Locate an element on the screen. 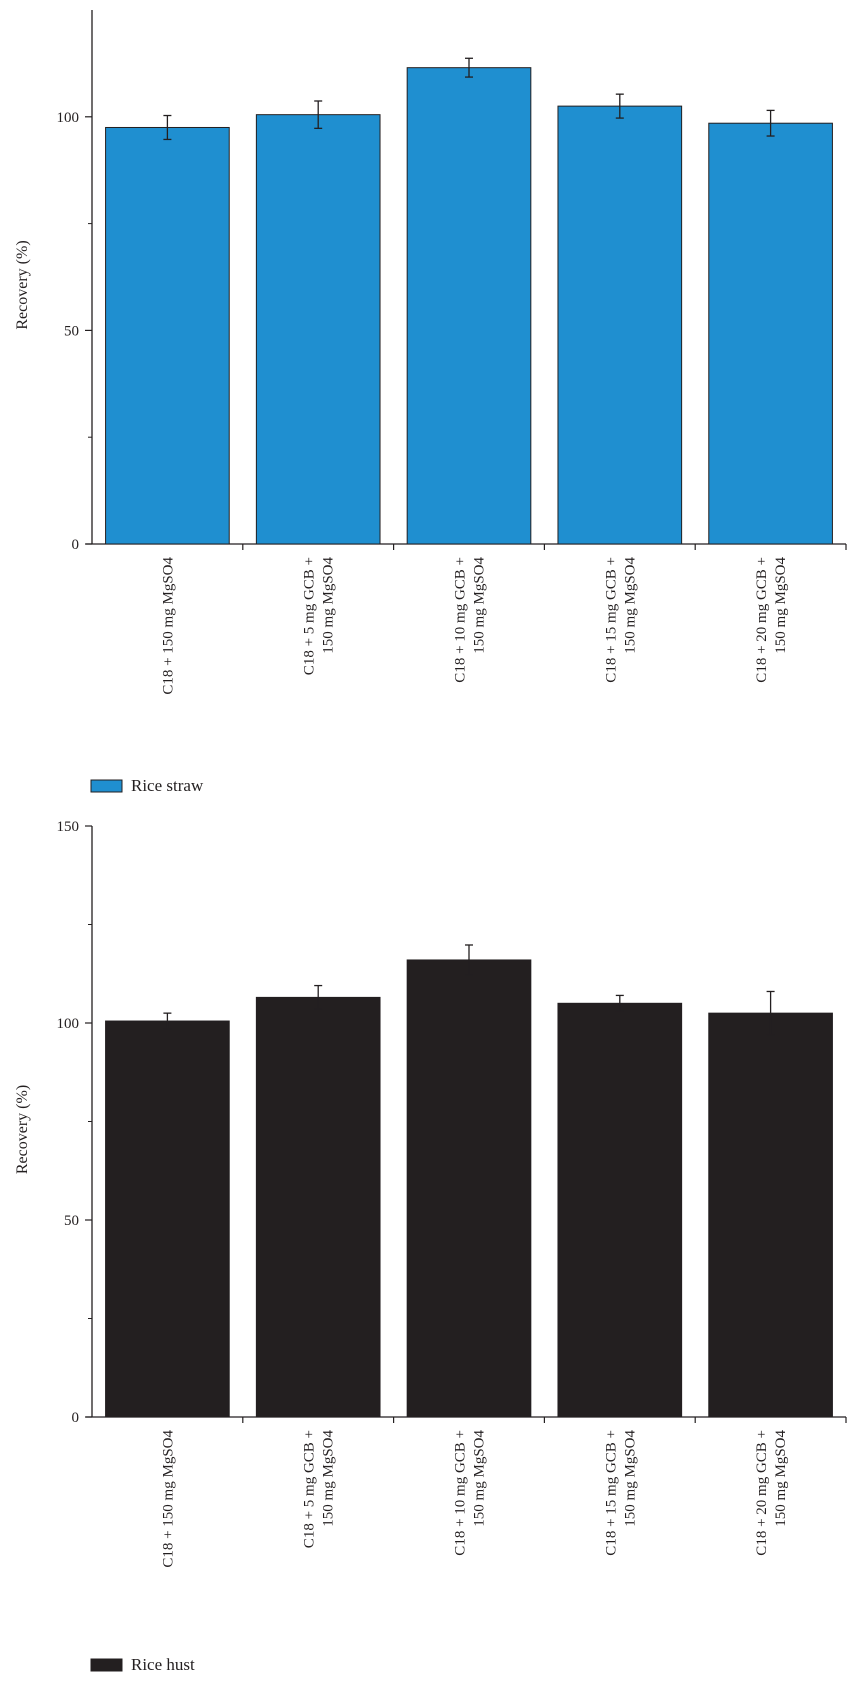 Image resolution: width=852 pixels, height=1695 pixels. rice-straw-legend-label: Rice straw is located at coordinates (167, 785).